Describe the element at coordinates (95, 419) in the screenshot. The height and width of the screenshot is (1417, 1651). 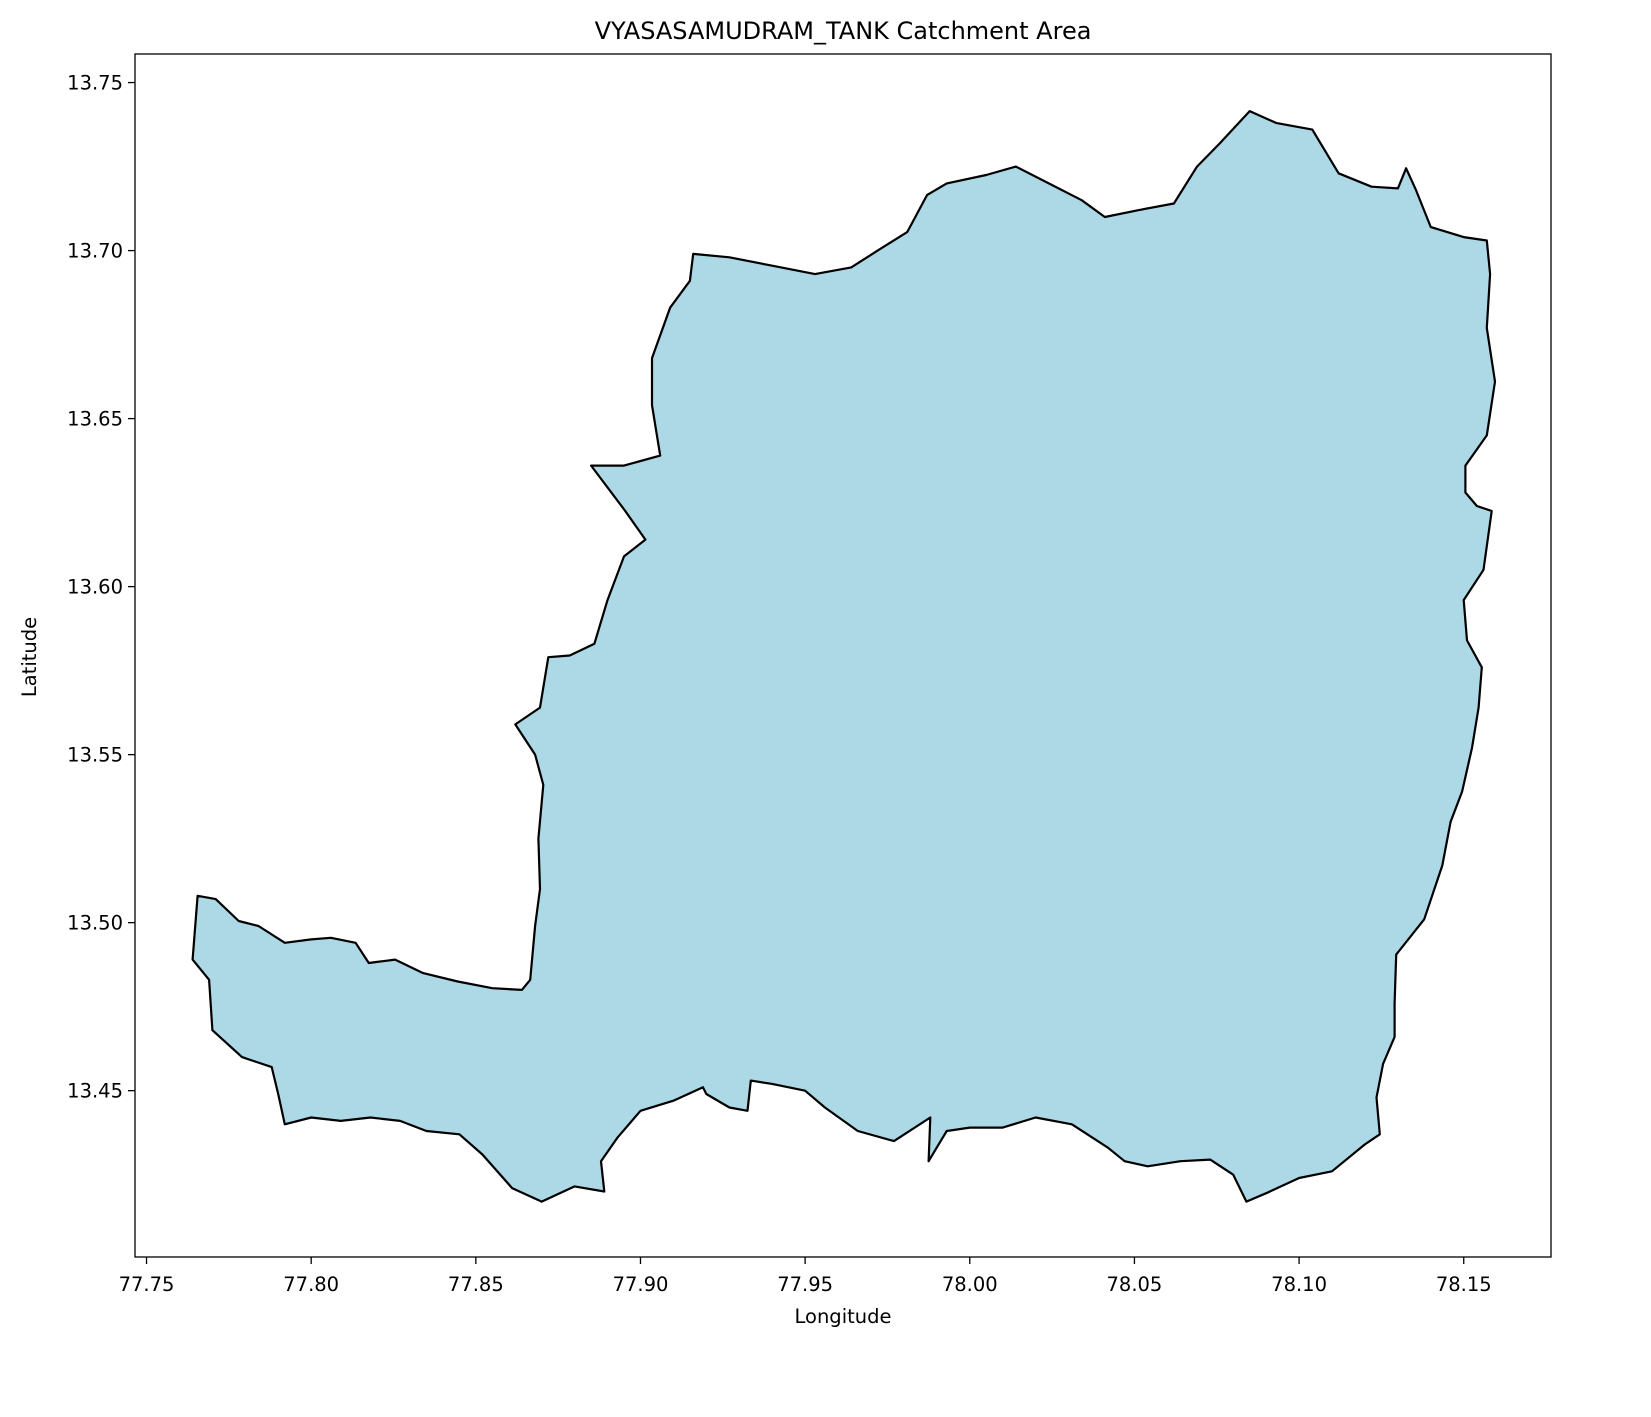
I see `y-tick-label: 13.65` at that location.